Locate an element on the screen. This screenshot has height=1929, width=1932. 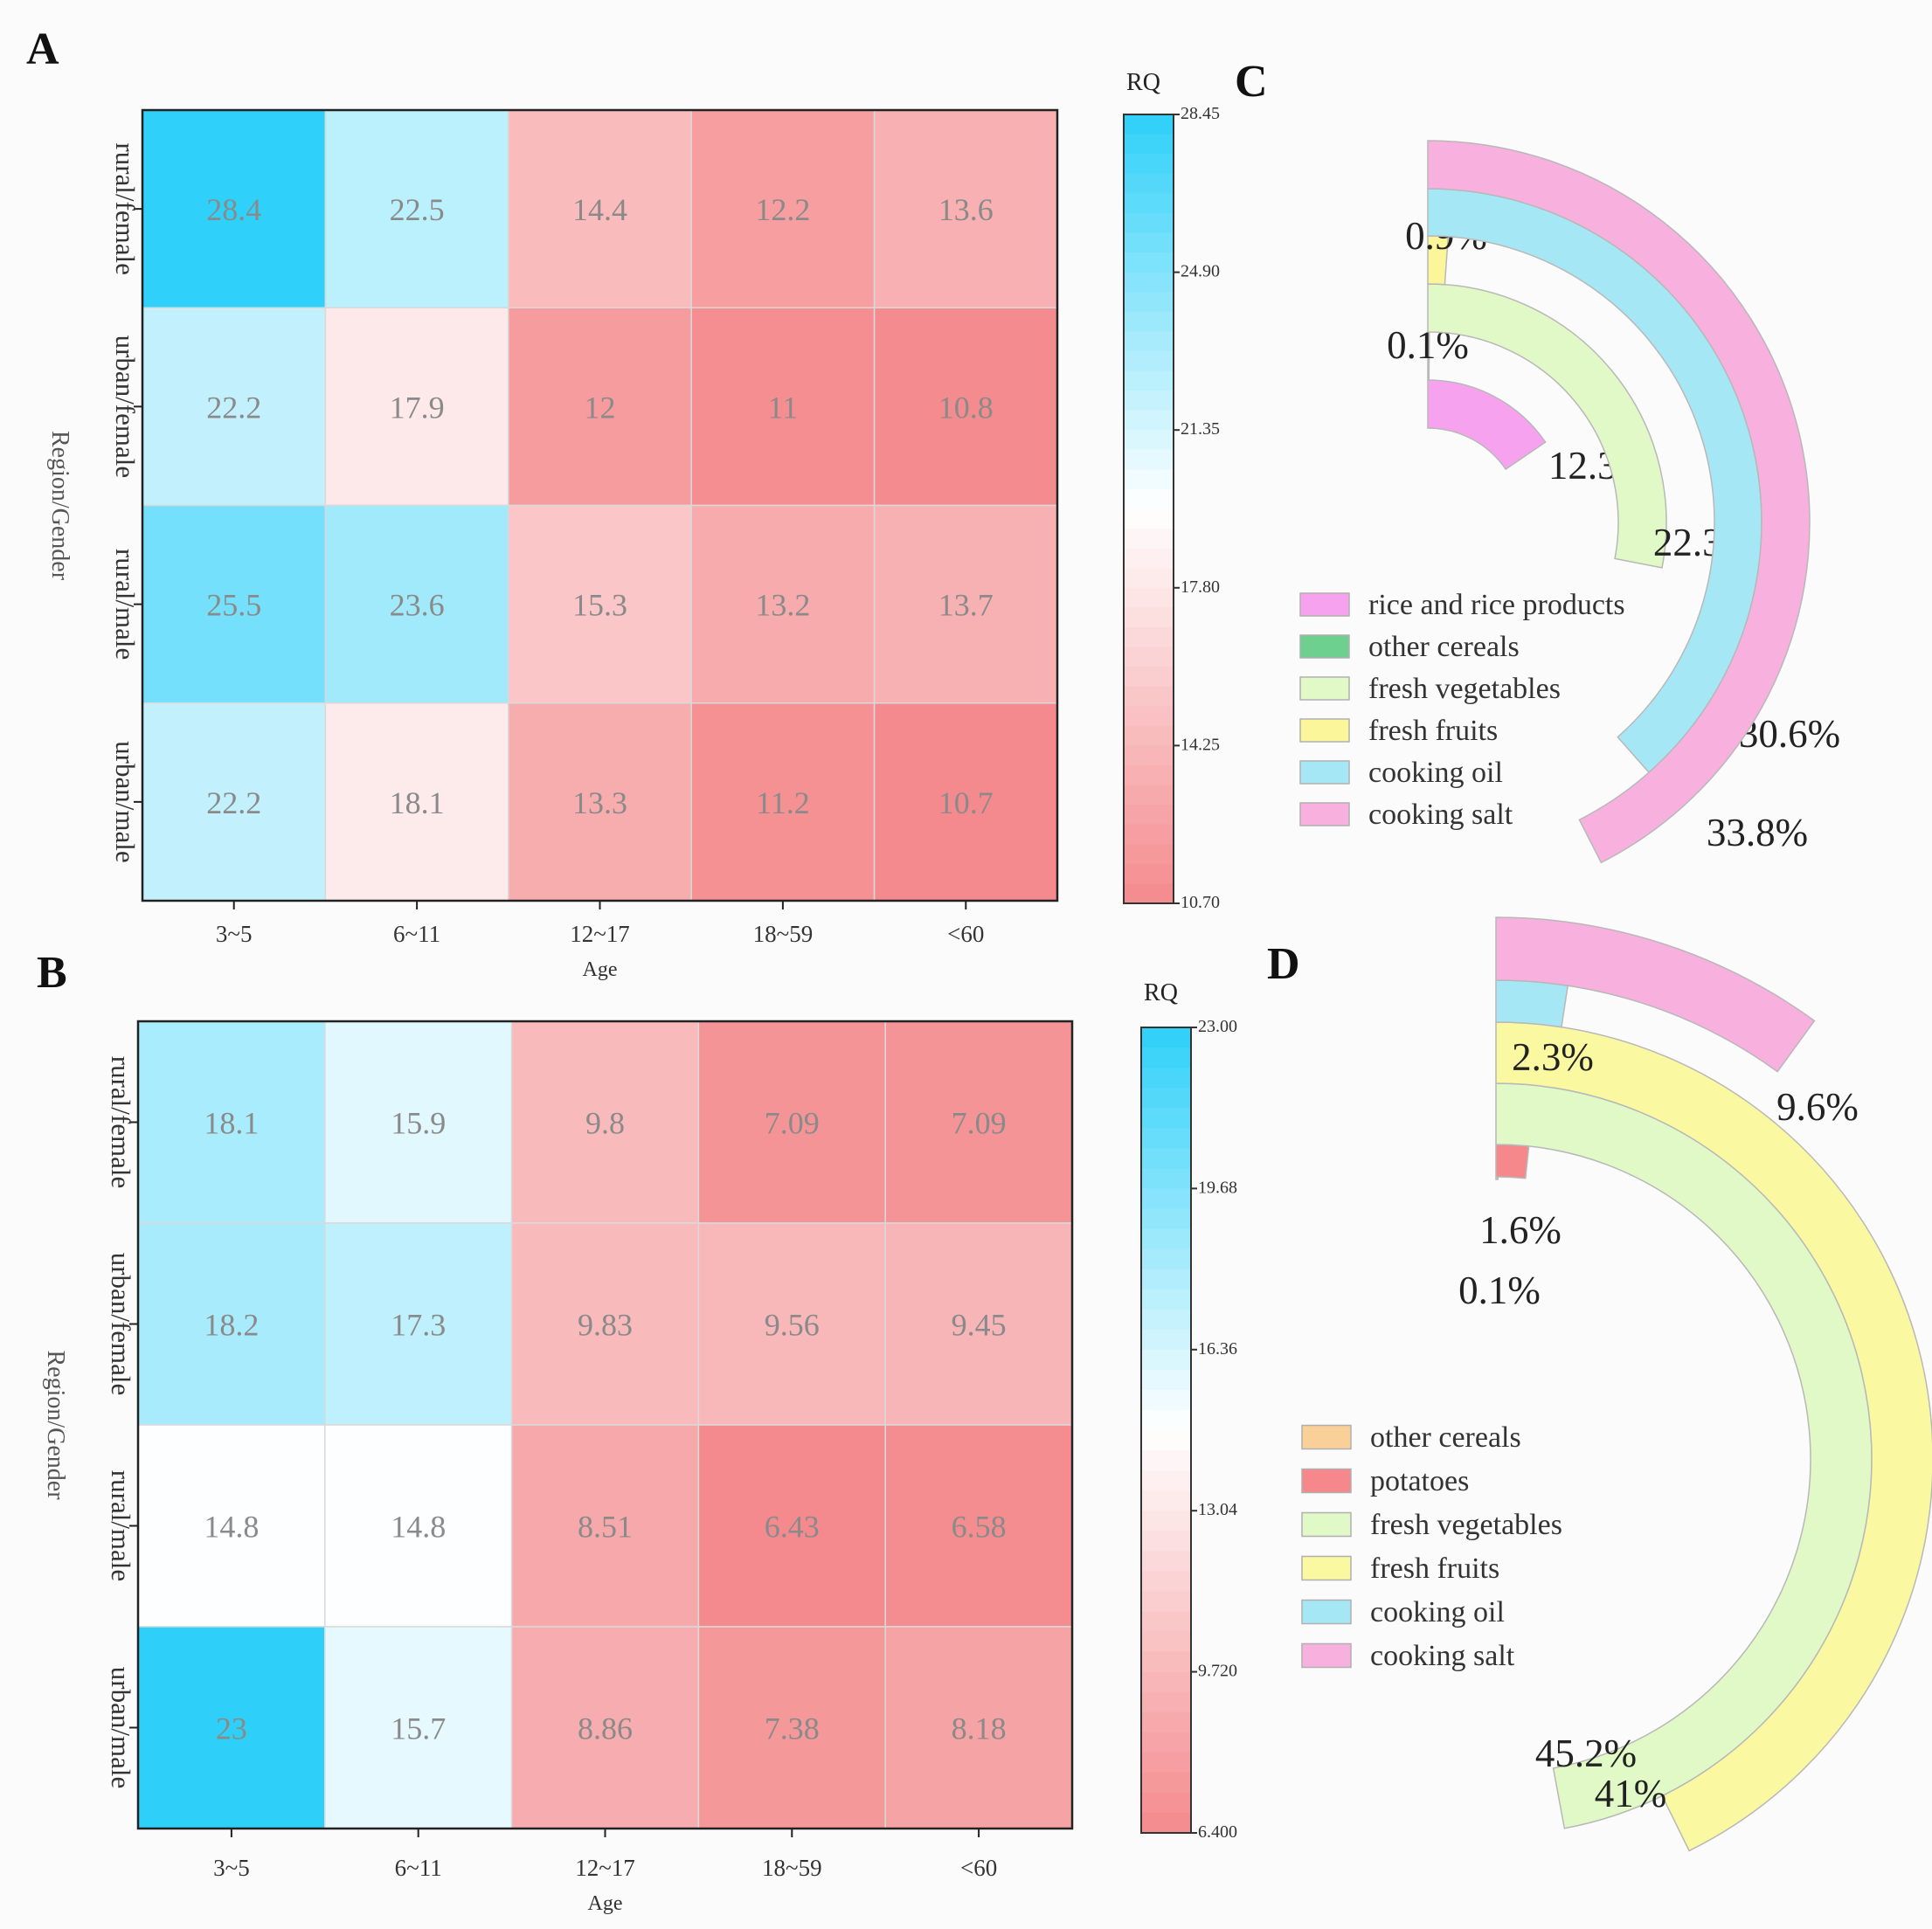
cell-value-label: 8.86 is located at coordinates (605, 1728).